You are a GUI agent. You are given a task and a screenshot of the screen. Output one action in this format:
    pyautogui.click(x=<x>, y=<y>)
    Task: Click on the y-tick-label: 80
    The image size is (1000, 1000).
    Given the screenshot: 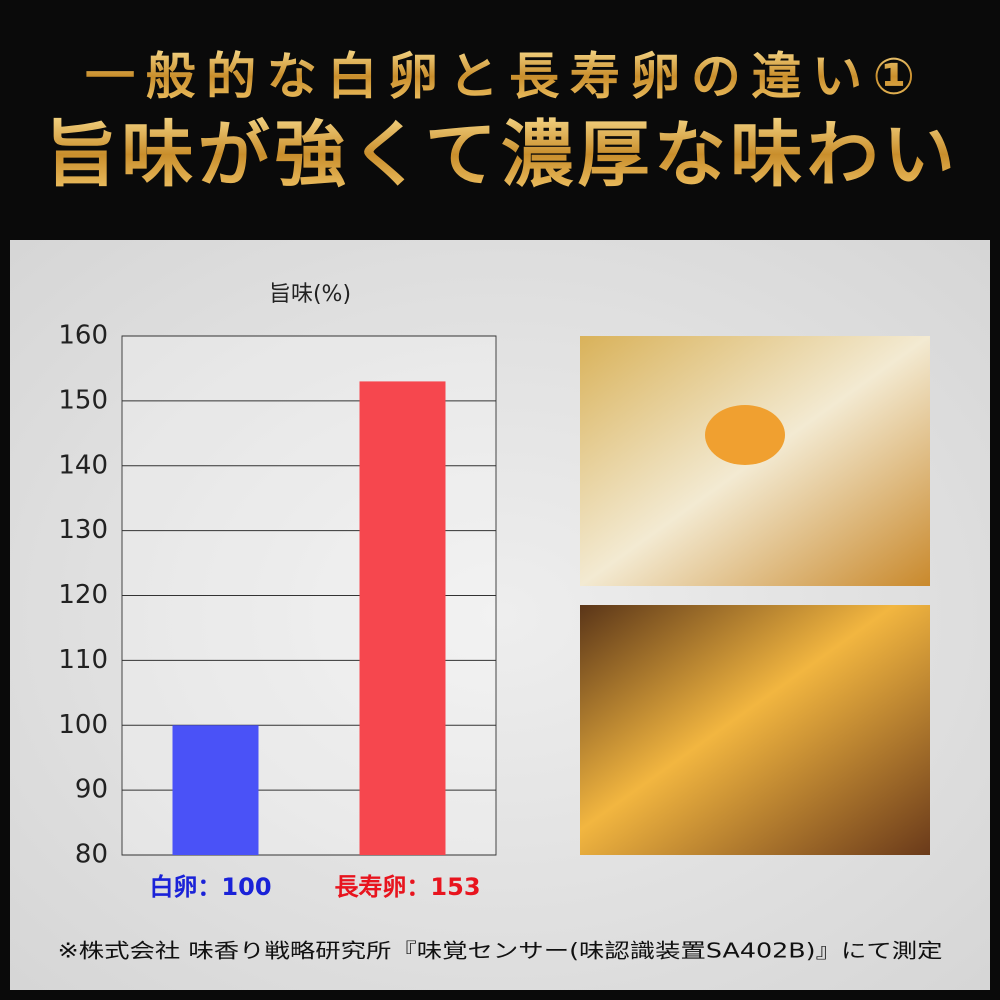 What is the action you would take?
    pyautogui.click(x=91, y=855)
    